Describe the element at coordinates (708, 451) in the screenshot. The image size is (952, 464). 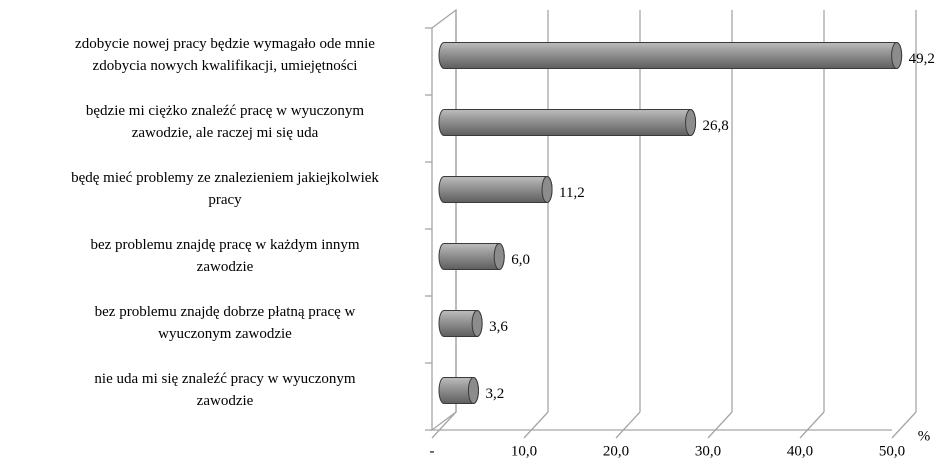
I see `x-tick-label: 30,0` at that location.